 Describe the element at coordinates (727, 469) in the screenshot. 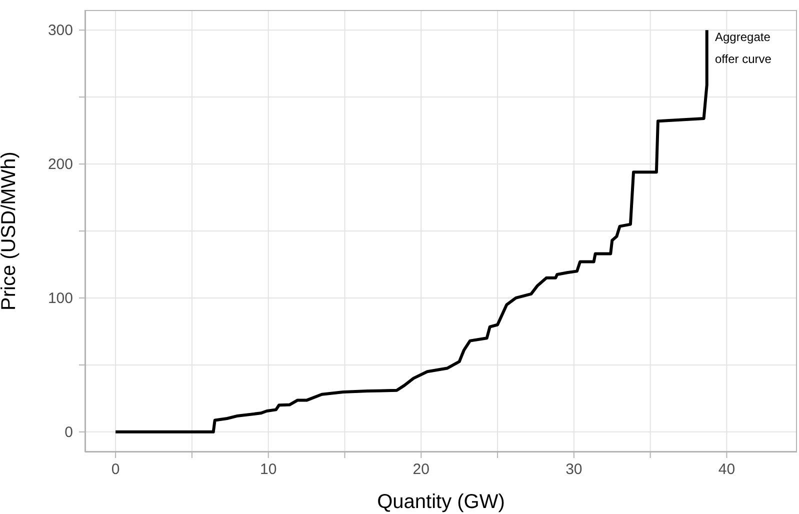

I see `x-tick-label: 40` at that location.